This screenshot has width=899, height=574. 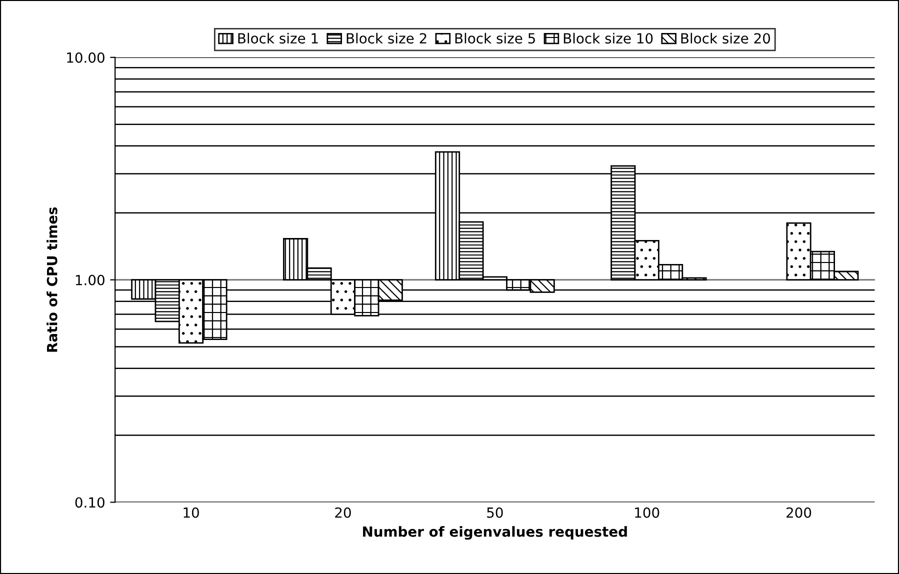 I want to click on legend-label: Block size 10, so click(x=608, y=38).